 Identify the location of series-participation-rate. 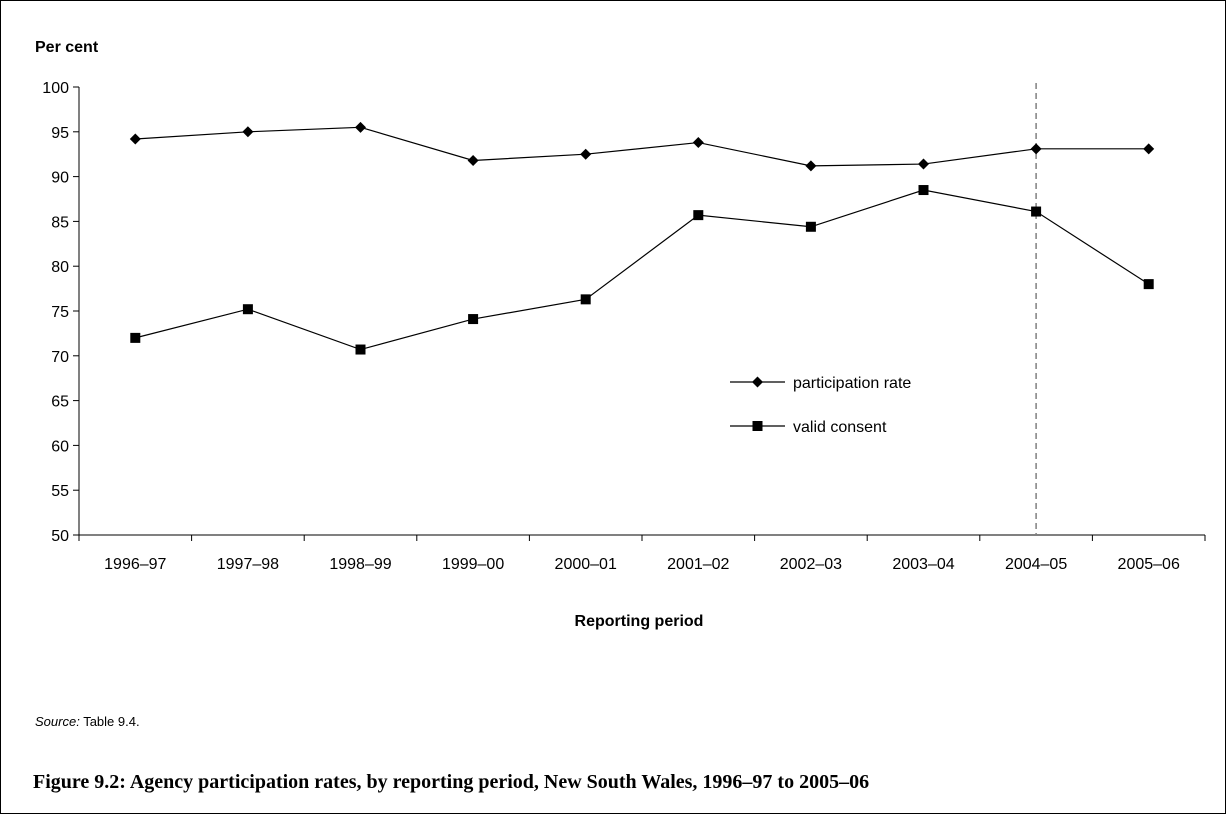
(642, 146).